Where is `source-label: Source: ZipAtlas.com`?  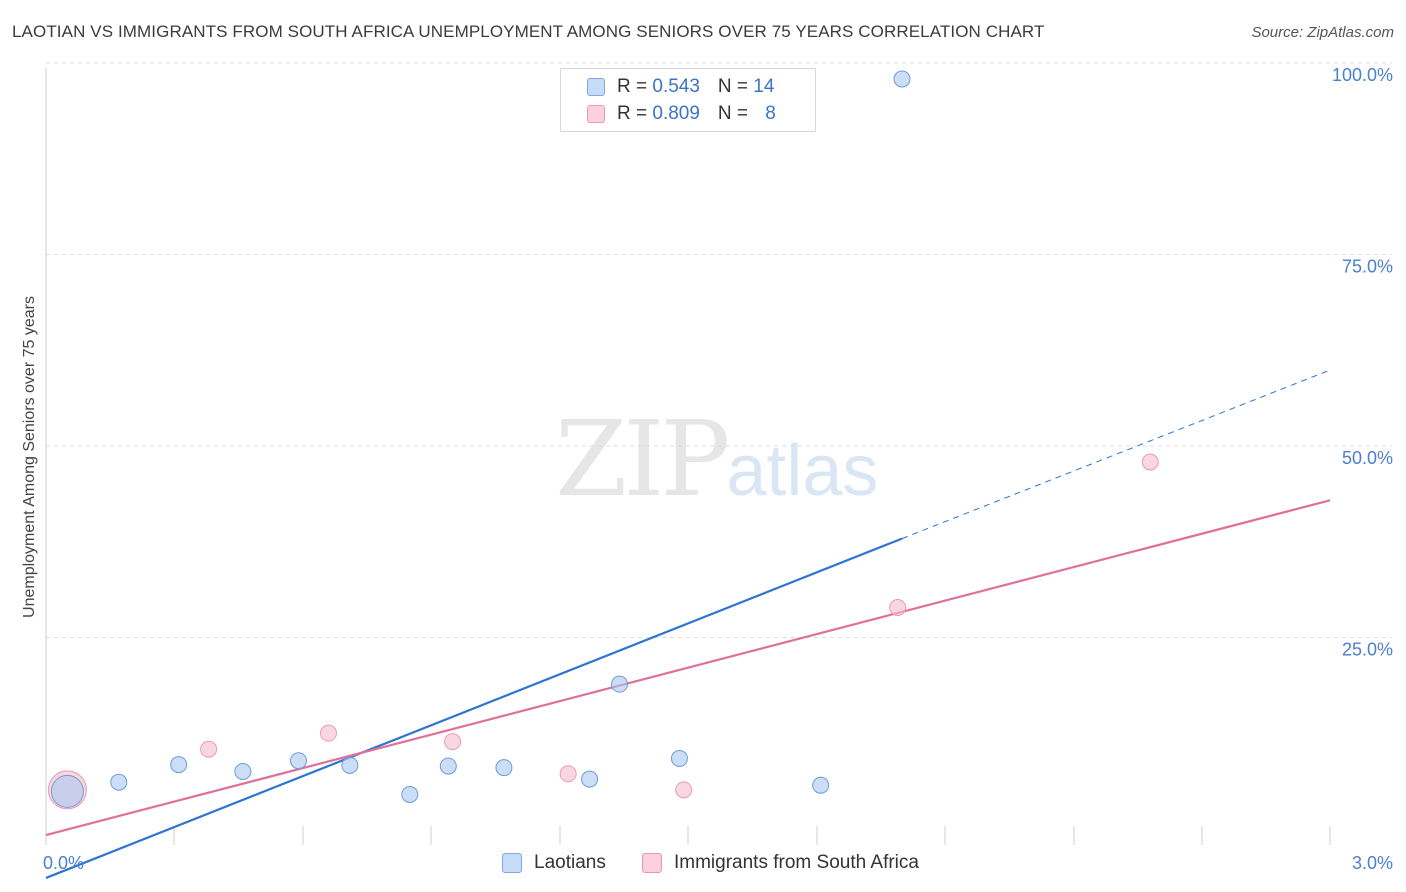 source-label: Source: ZipAtlas.com is located at coordinates (1322, 32).